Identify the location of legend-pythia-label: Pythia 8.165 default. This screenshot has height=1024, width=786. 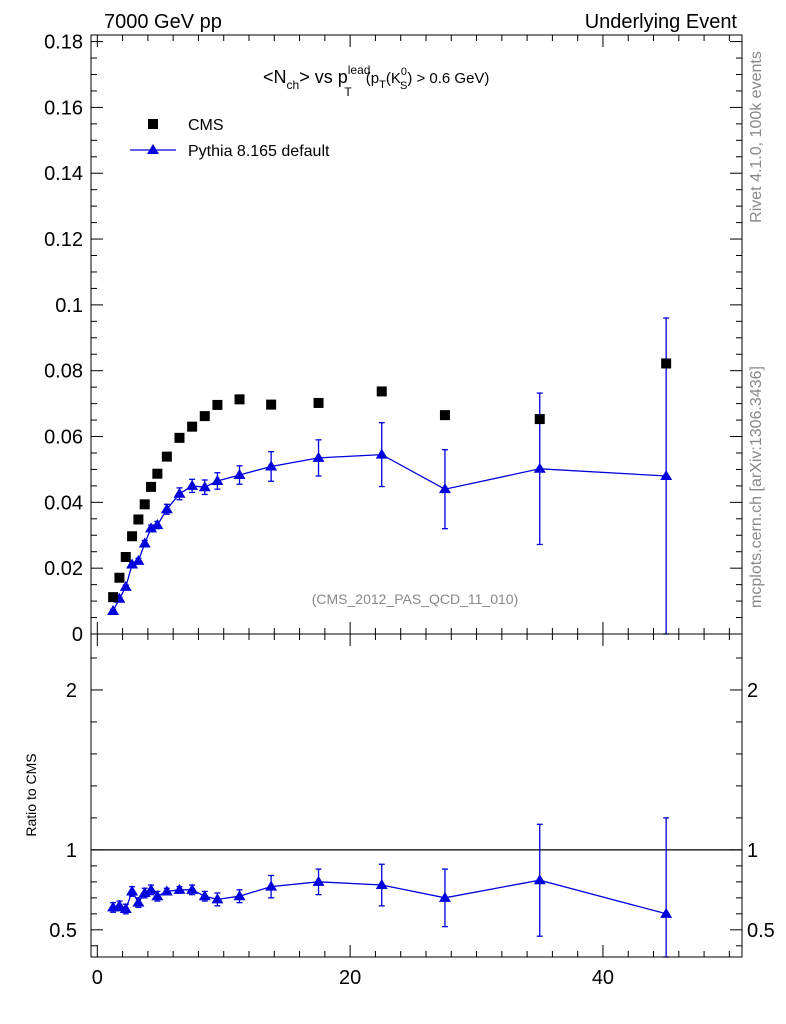
(259, 151).